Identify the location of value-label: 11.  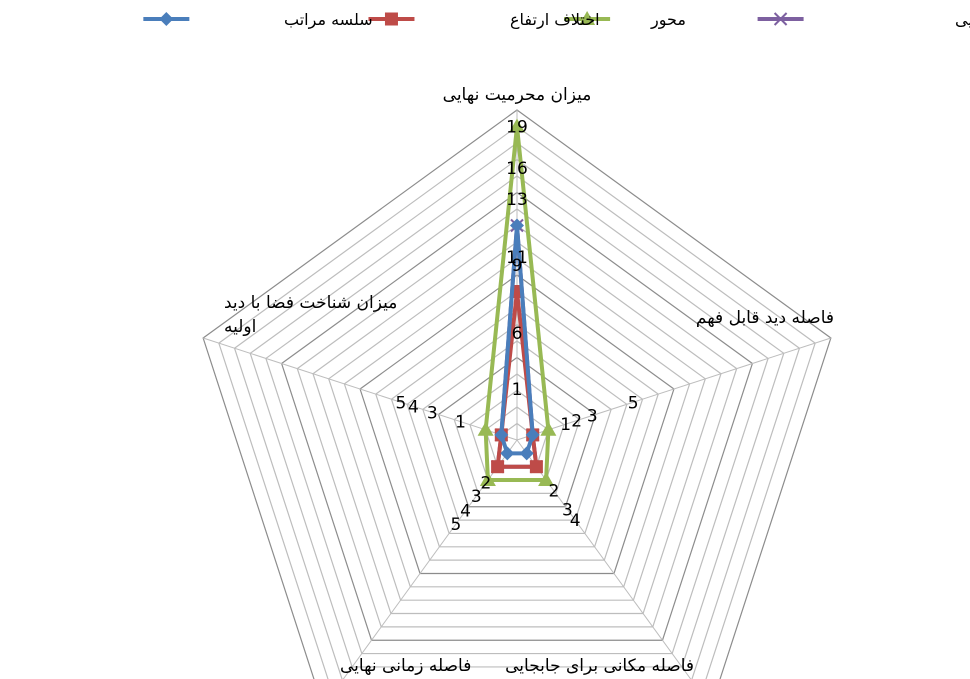
(517, 258).